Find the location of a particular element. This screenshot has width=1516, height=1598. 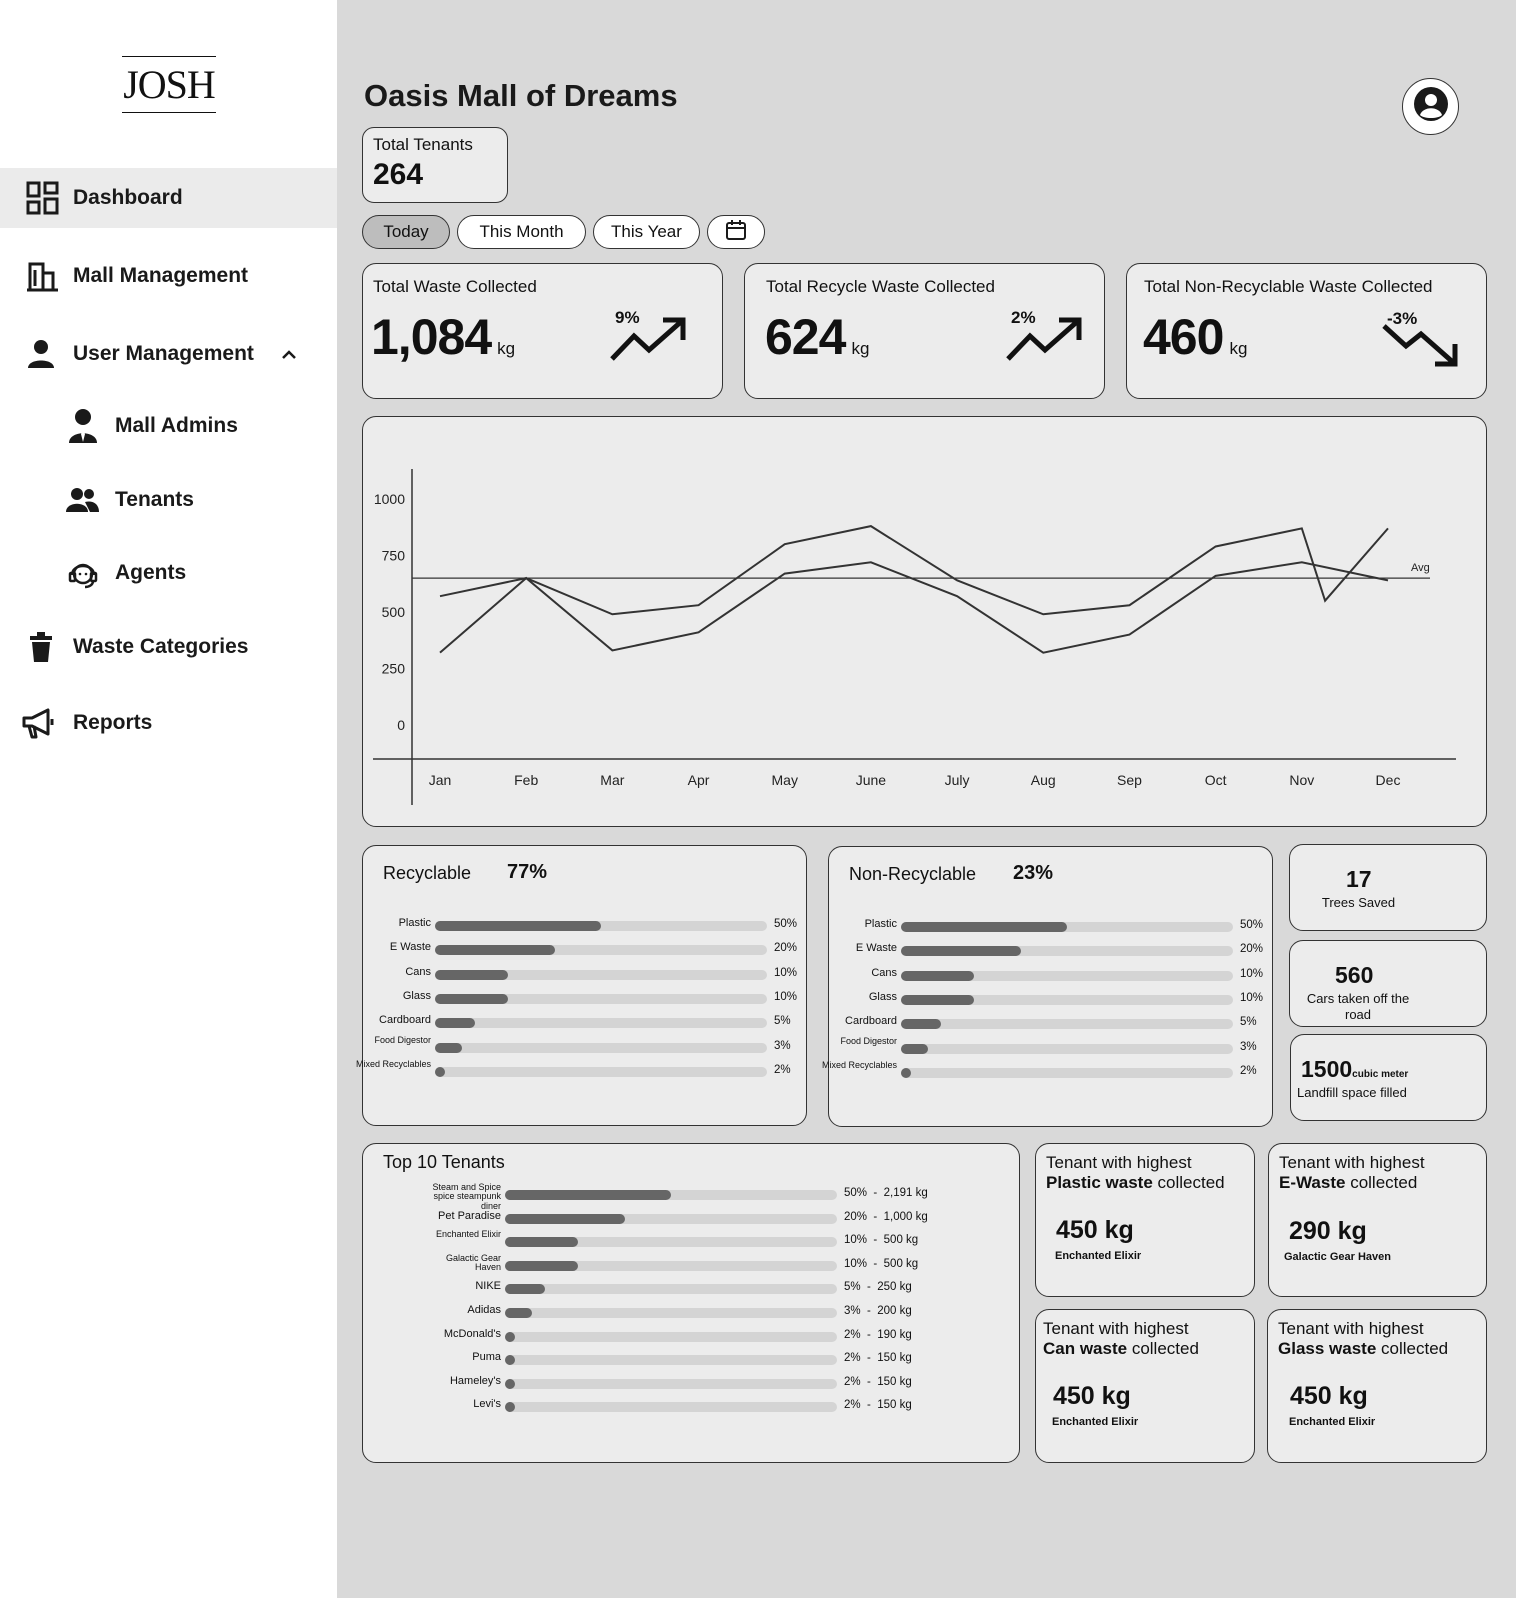

tenant-name: Hameley's is located at coordinates (475, 1380).